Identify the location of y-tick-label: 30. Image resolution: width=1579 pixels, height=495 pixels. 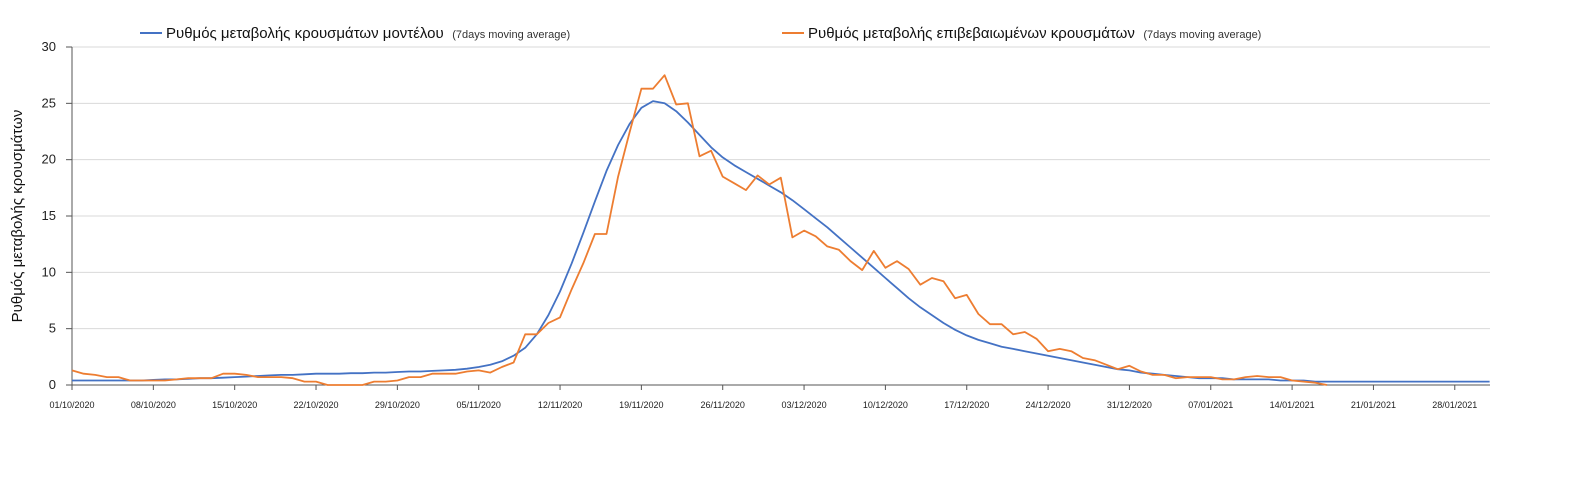
(49, 46).